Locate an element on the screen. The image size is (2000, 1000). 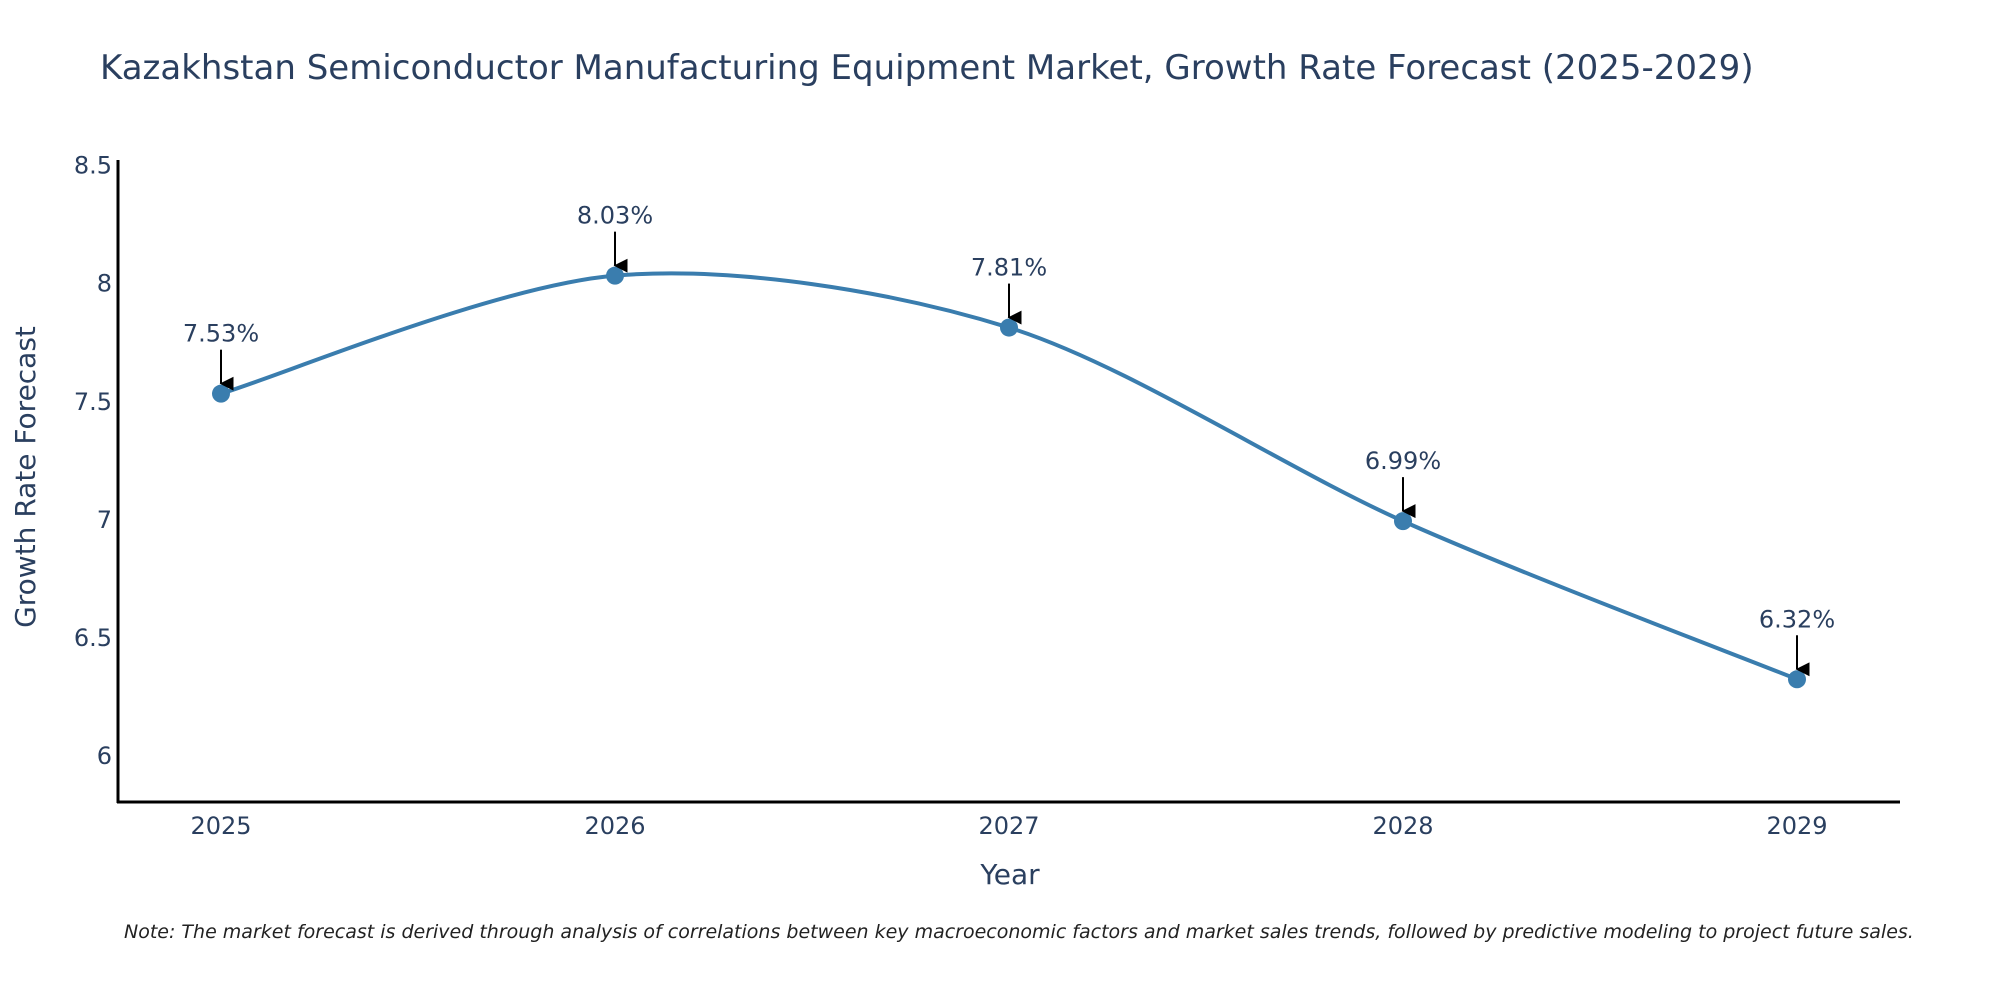
x-tick-label: 2028 is located at coordinates (1402, 826).